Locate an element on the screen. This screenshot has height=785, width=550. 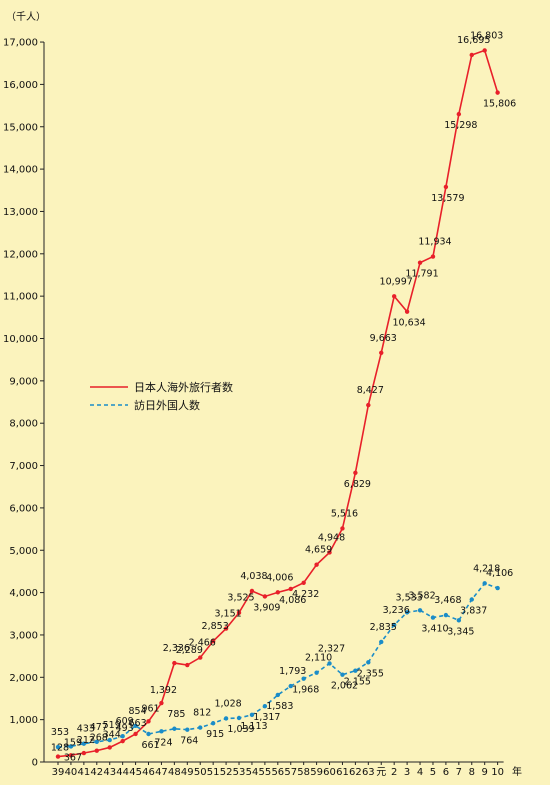
x-tick-label: 63 is located at coordinates (368, 772).